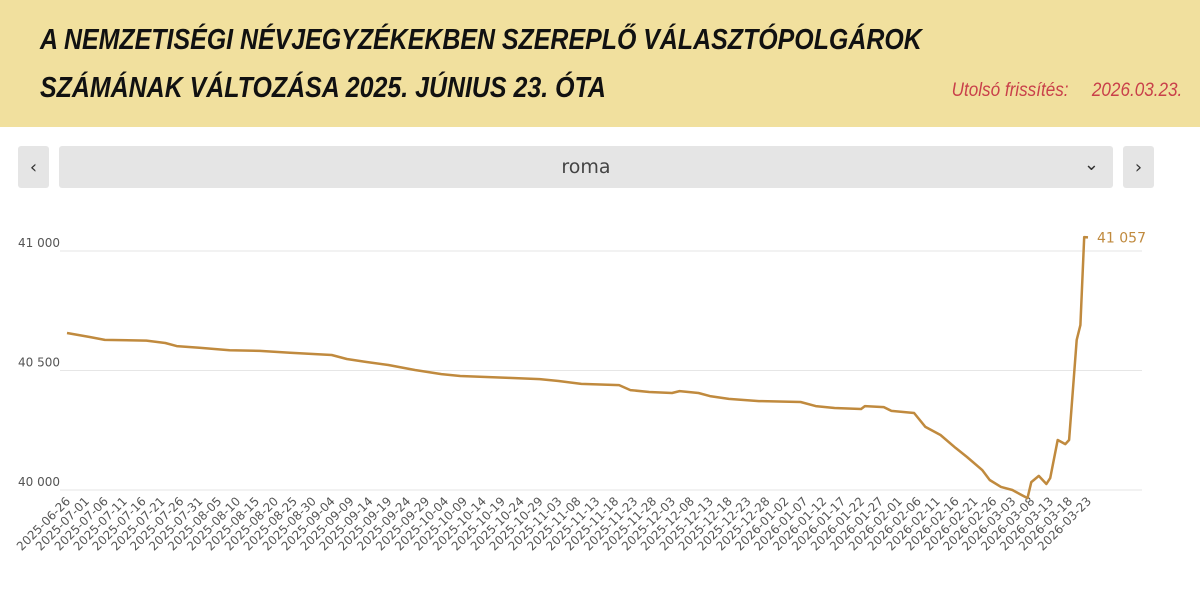 The width and height of the screenshot is (1200, 600). I want to click on next-button: ›, so click(1138, 167).